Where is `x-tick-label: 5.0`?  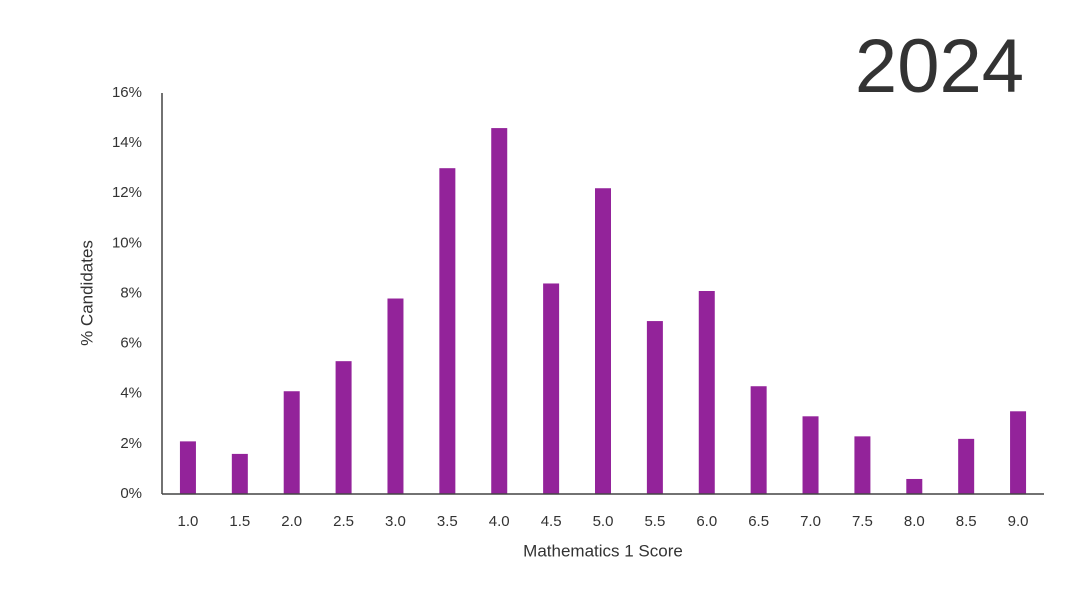
x-tick-label: 5.0 is located at coordinates (603, 521).